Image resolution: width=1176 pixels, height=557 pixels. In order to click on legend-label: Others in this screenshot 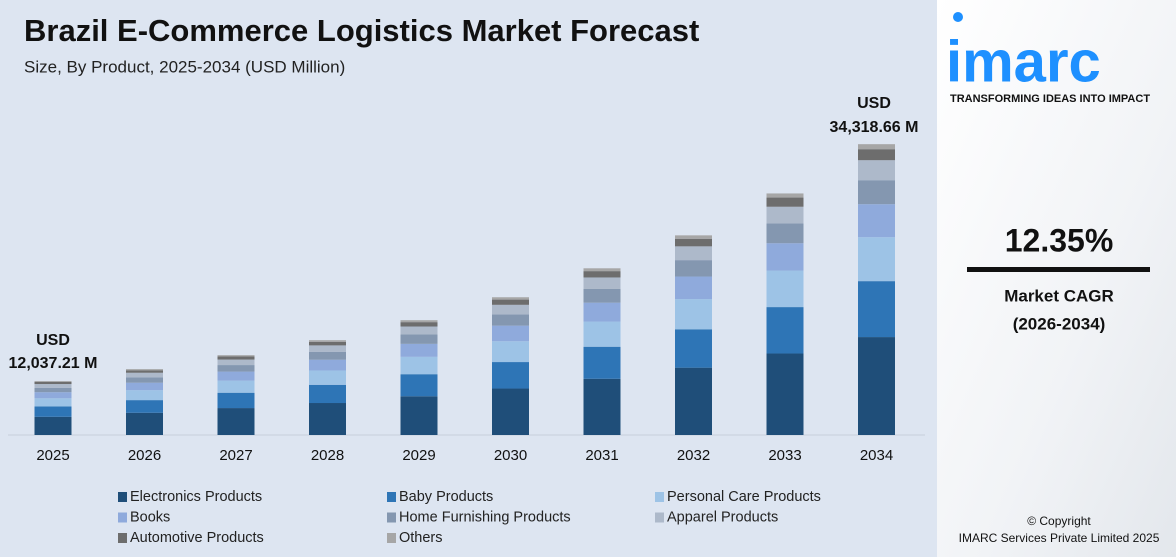, I will do `click(421, 538)`.